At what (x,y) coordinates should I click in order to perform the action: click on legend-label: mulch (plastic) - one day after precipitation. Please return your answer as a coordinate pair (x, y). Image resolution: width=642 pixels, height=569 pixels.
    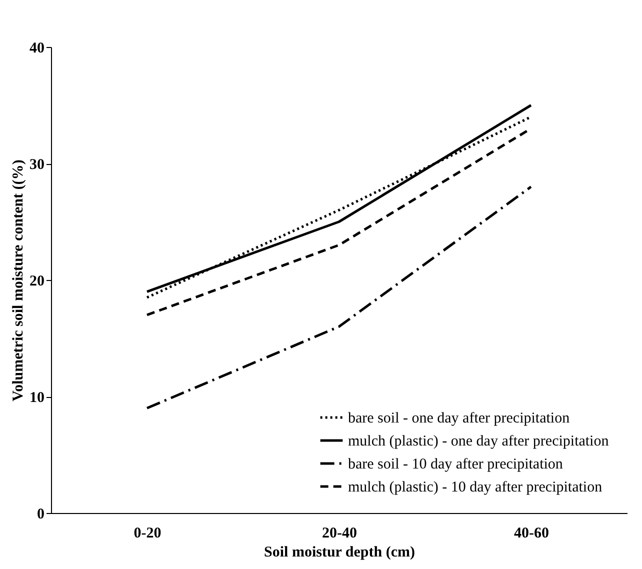
    Looking at the image, I should click on (479, 442).